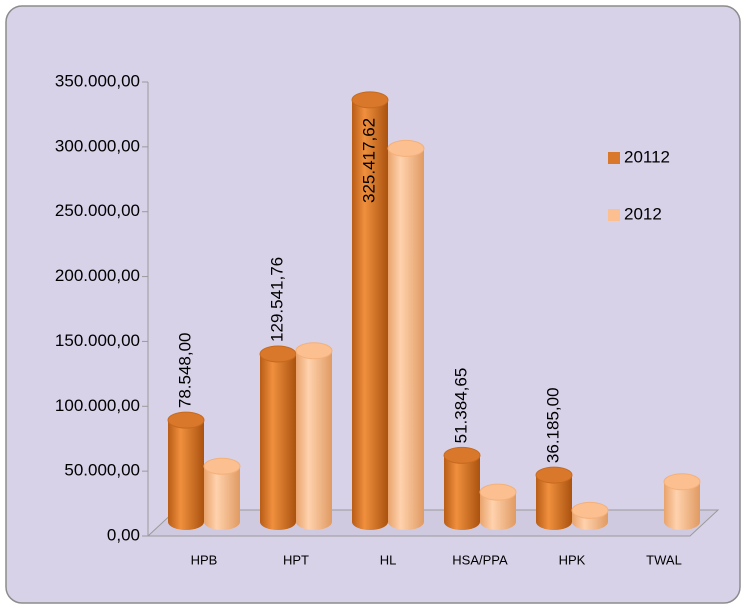 Image resolution: width=746 pixels, height=614 pixels. Describe the element at coordinates (123, 534) in the screenshot. I see `y-tick-label: 0,00` at that location.